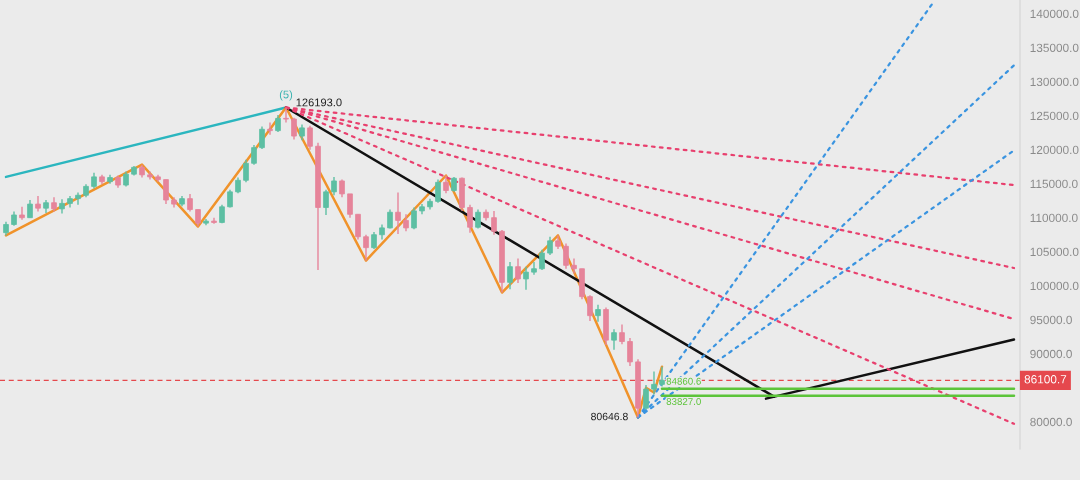  Describe the element at coordinates (1054, 82) in the screenshot. I see `y-tick-label: 130000.0` at that location.